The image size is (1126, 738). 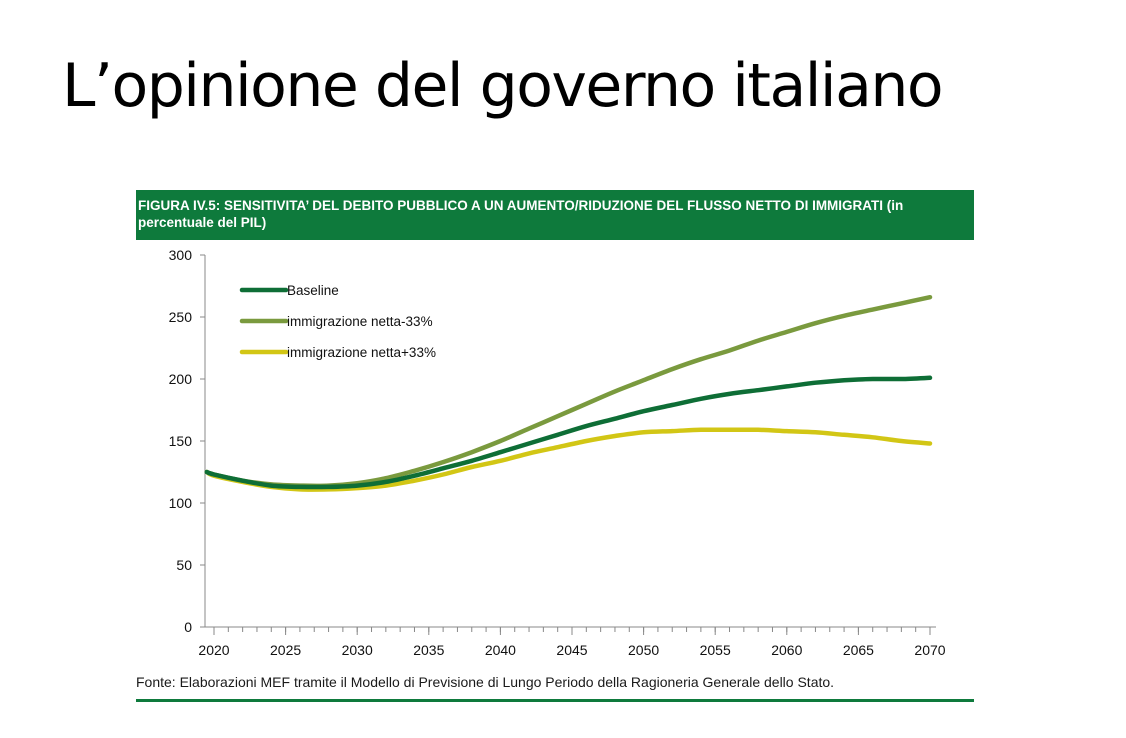 I want to click on source-divider, so click(x=555, y=700).